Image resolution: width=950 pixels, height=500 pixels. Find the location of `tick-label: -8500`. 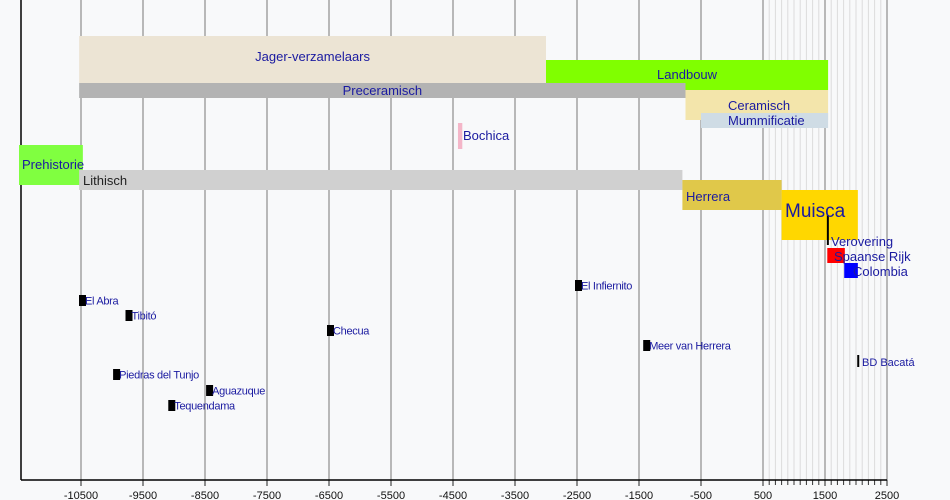

tick-label: -8500 is located at coordinates (205, 495).